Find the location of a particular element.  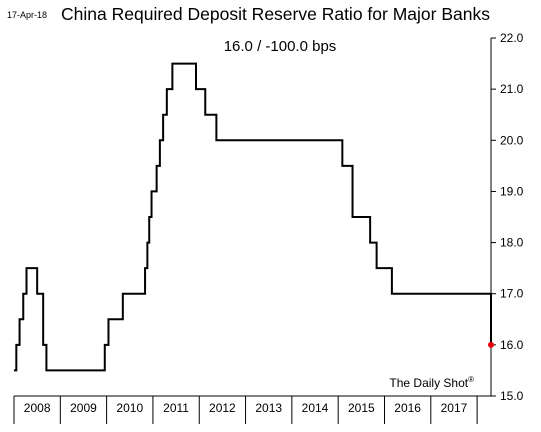

chart-subtitle: 16.0 / -100.0 bps is located at coordinates (280, 46).